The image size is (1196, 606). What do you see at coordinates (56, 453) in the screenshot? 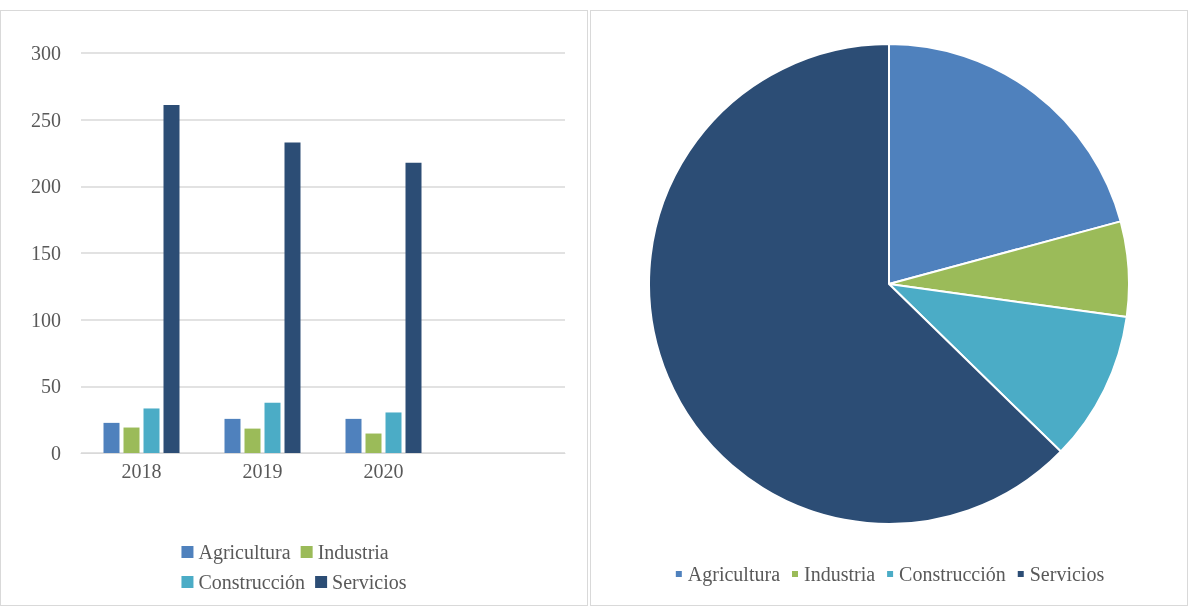
I see `y-tick-label: 0` at bounding box center [56, 453].